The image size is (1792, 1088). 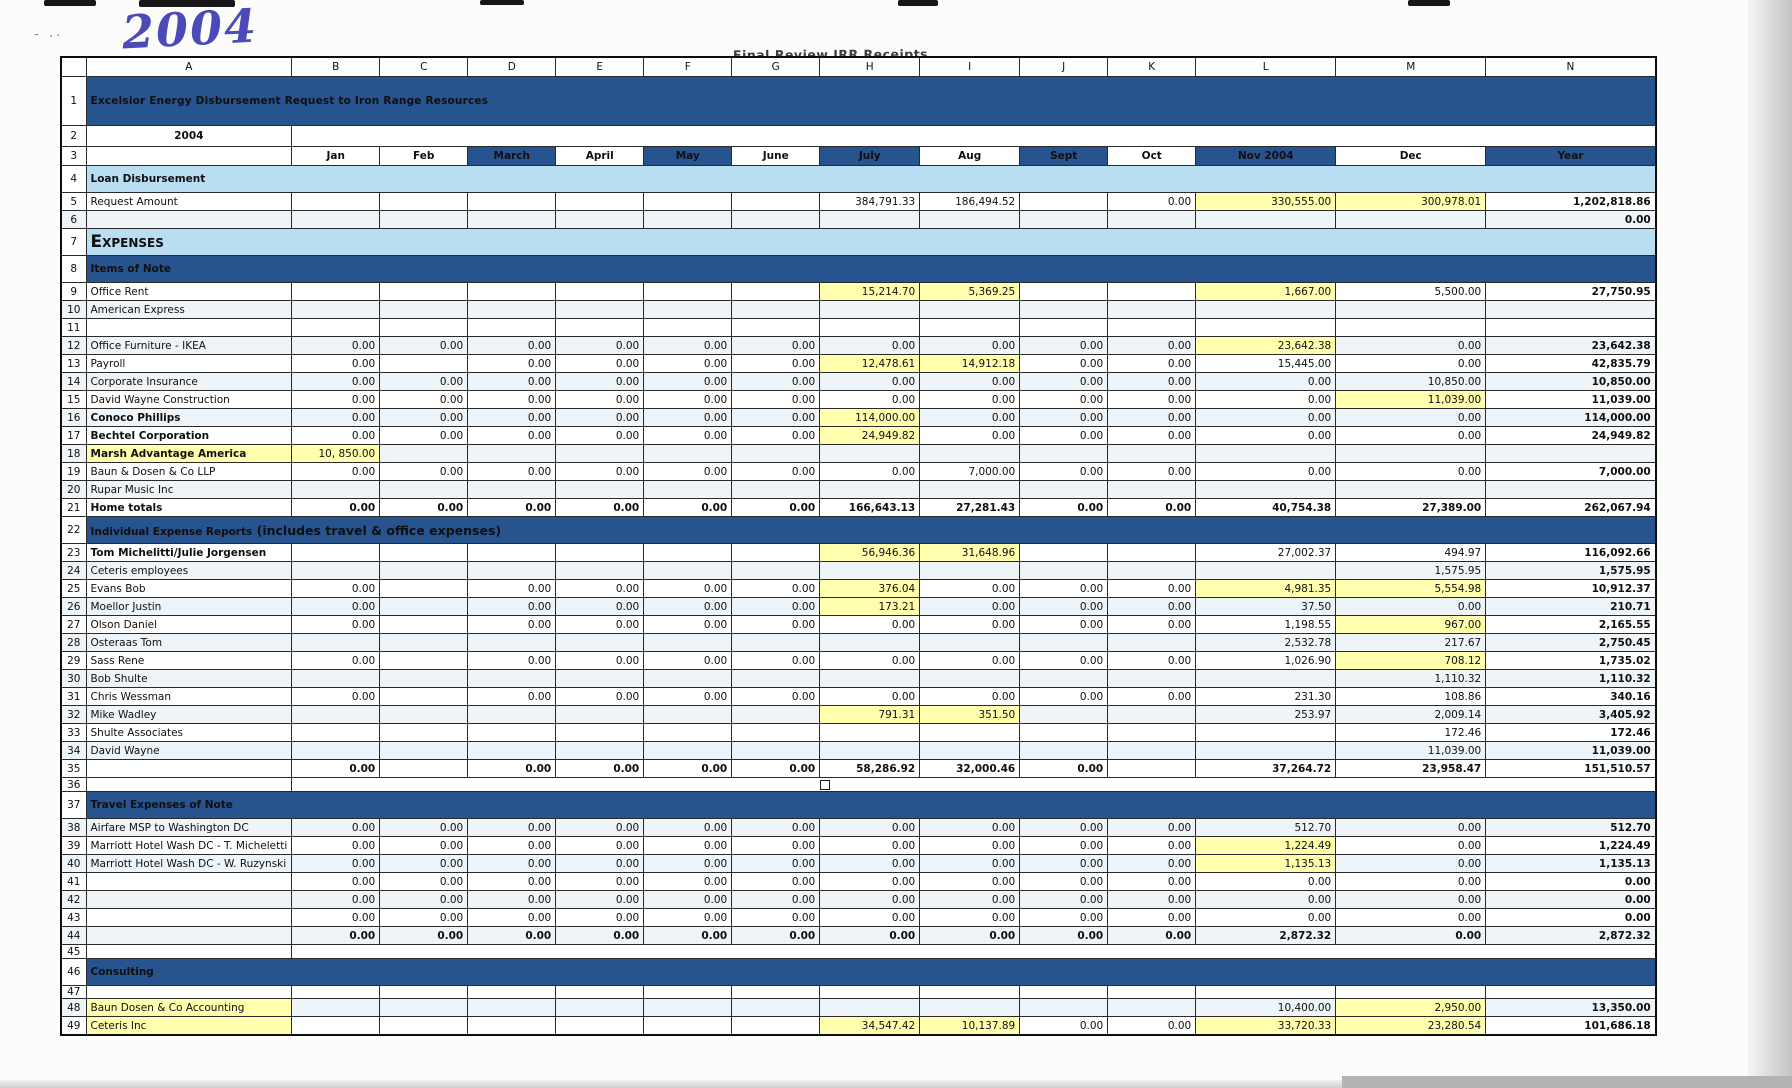 What do you see at coordinates (189, 1026) in the screenshot?
I see `row-label: Ceteris Inc` at bounding box center [189, 1026].